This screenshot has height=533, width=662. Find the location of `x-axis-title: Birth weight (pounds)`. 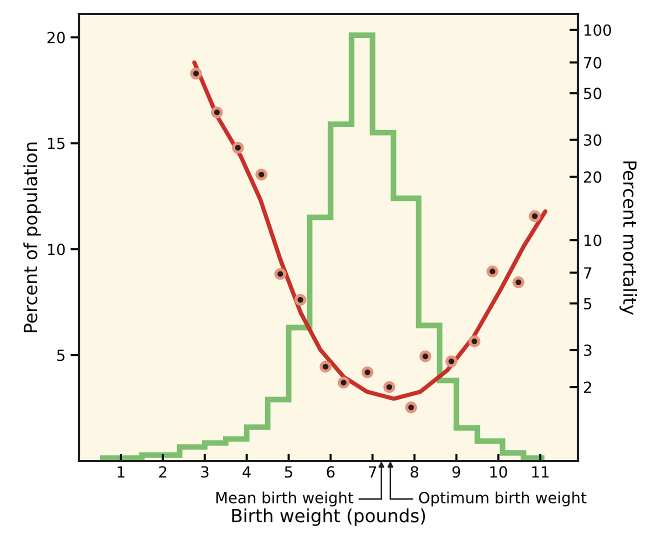

x-axis-title: Birth weight (pounds) is located at coordinates (328, 517).